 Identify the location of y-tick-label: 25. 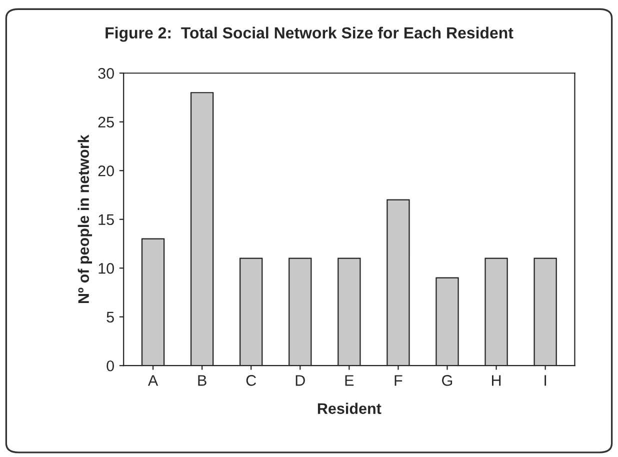
(106, 122).